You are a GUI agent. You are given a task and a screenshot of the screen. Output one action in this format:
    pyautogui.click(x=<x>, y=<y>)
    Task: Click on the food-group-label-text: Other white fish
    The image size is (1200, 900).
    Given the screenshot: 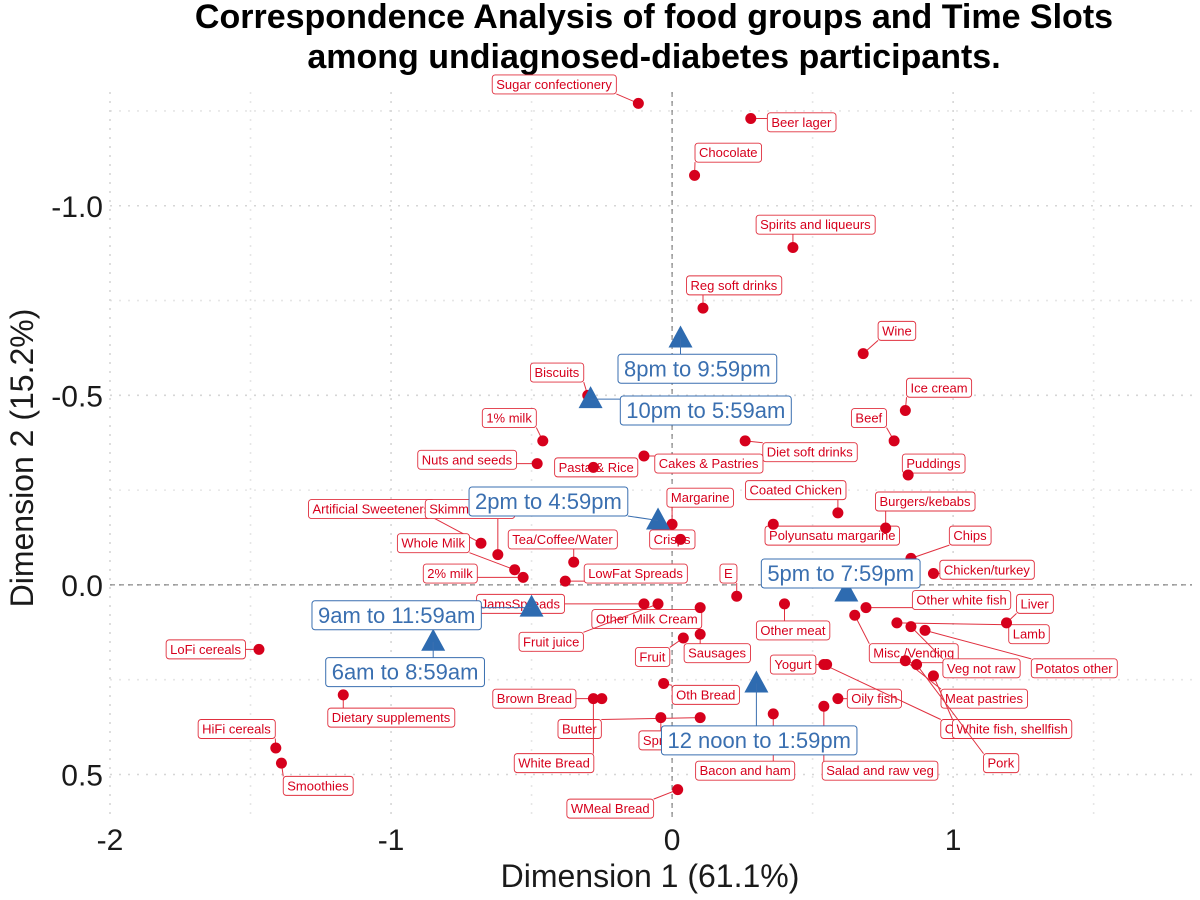 What is the action you would take?
    pyautogui.click(x=961, y=600)
    